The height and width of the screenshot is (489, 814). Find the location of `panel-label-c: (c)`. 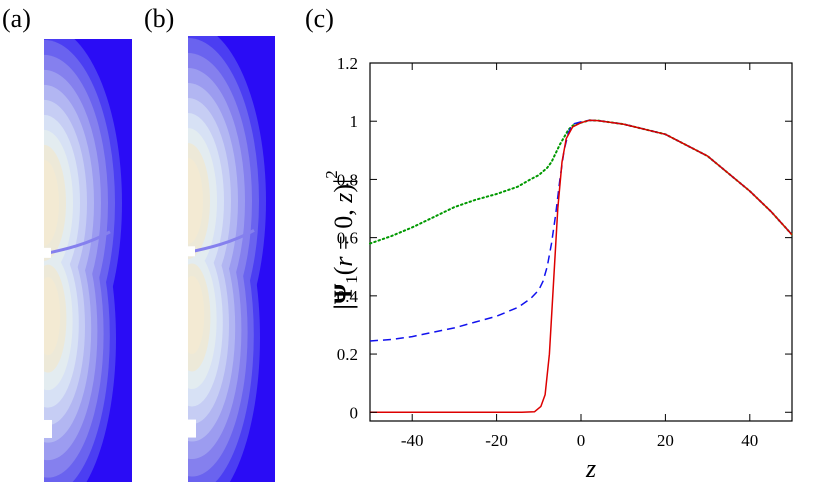

panel-label-c: (c) is located at coordinates (319, 18).